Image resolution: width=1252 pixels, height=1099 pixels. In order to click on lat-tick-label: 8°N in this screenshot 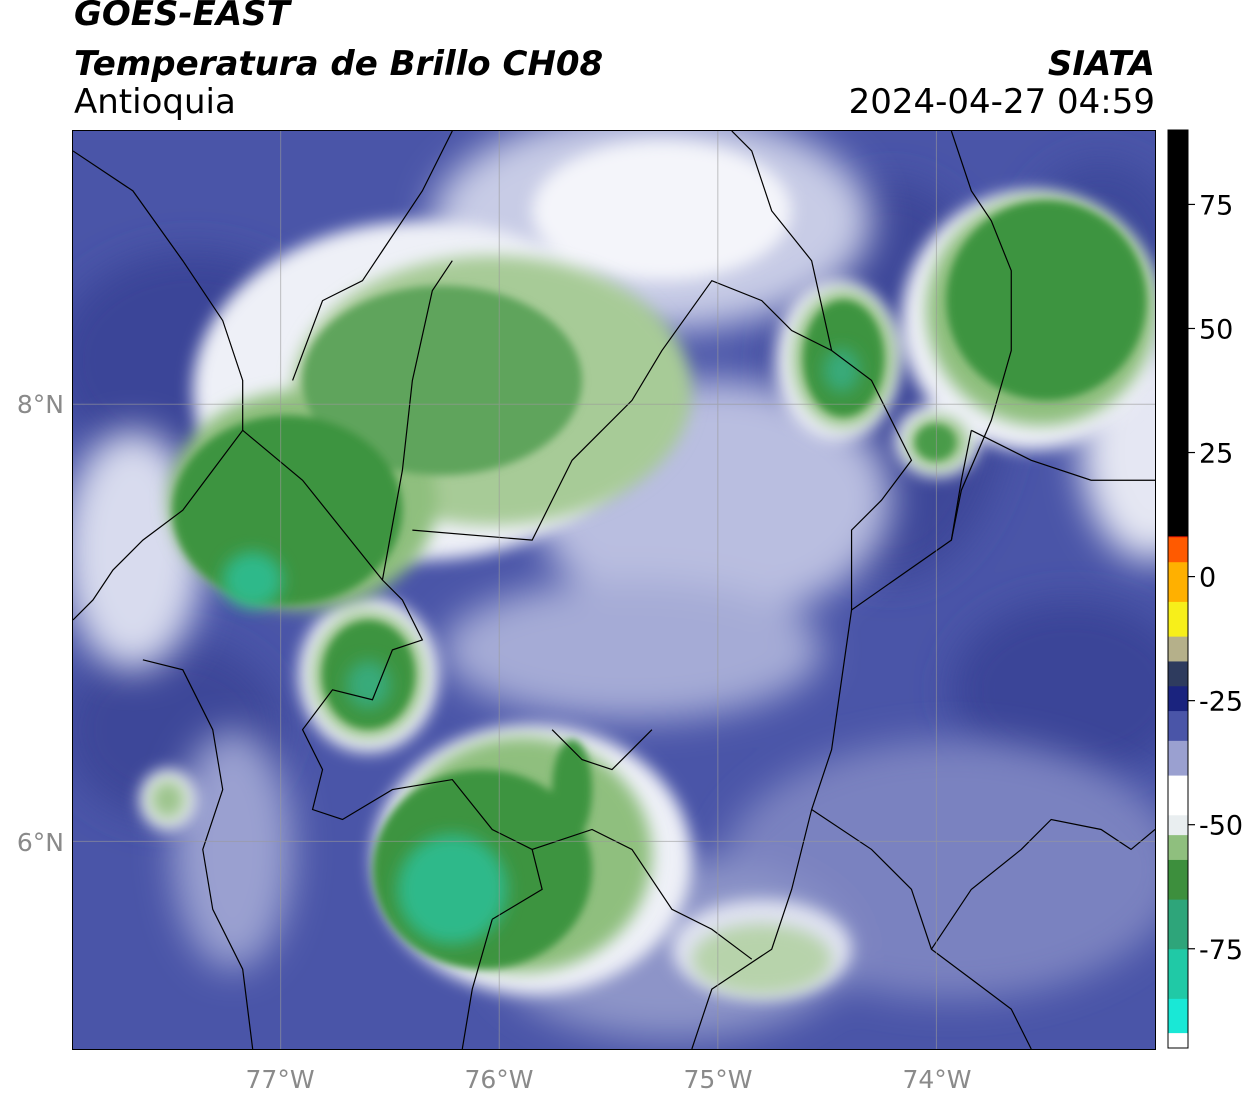, I will do `click(40, 404)`.